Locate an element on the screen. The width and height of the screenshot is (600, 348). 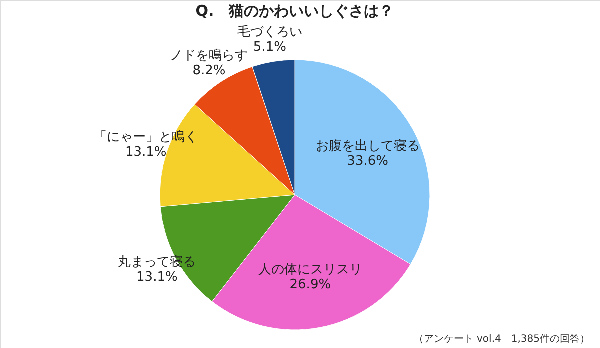
data-label: 8.2% is located at coordinates (209, 71).